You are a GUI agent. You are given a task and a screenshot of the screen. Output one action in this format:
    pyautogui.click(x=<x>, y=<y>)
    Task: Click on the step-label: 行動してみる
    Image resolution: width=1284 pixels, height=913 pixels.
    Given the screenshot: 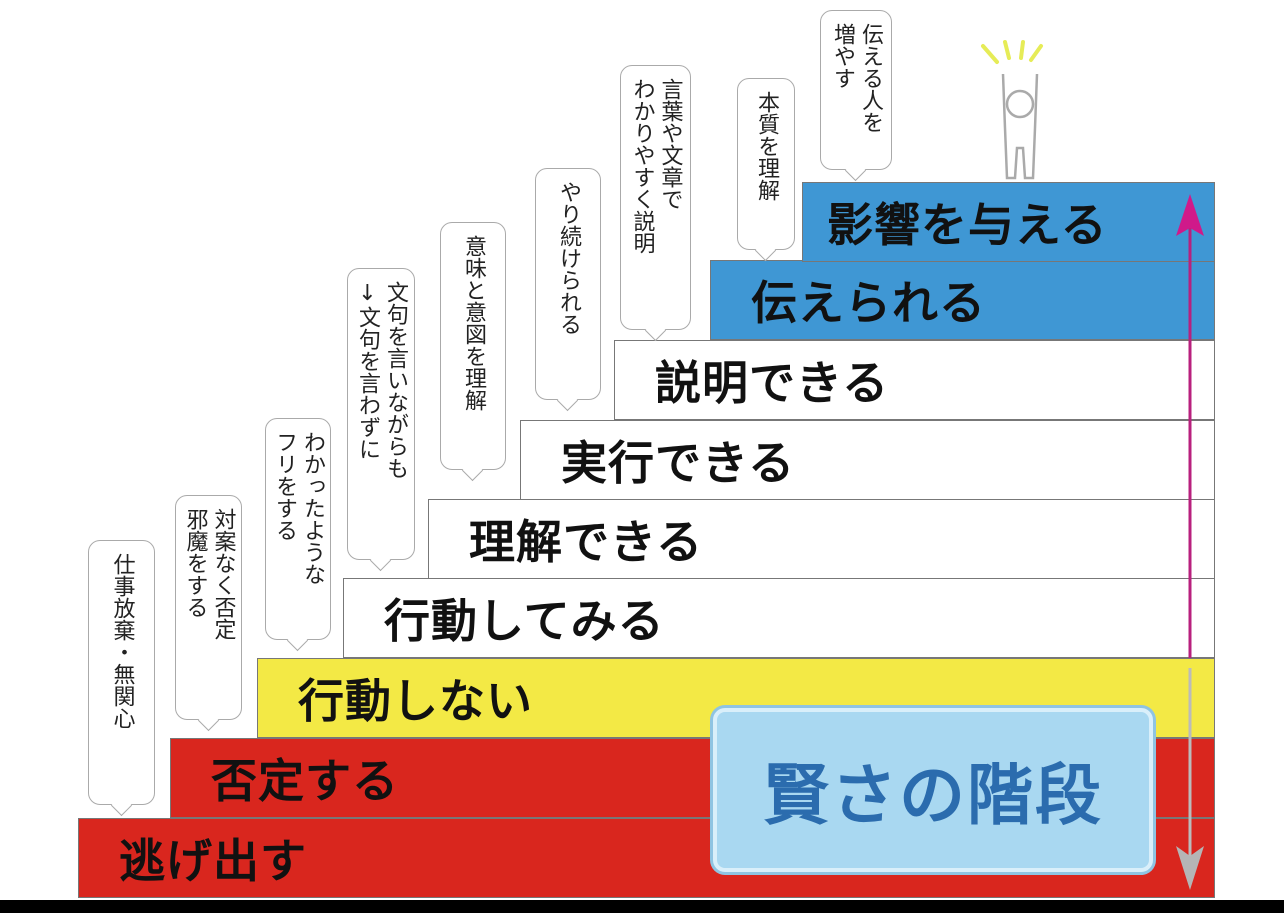 What is the action you would take?
    pyautogui.click(x=524, y=621)
    